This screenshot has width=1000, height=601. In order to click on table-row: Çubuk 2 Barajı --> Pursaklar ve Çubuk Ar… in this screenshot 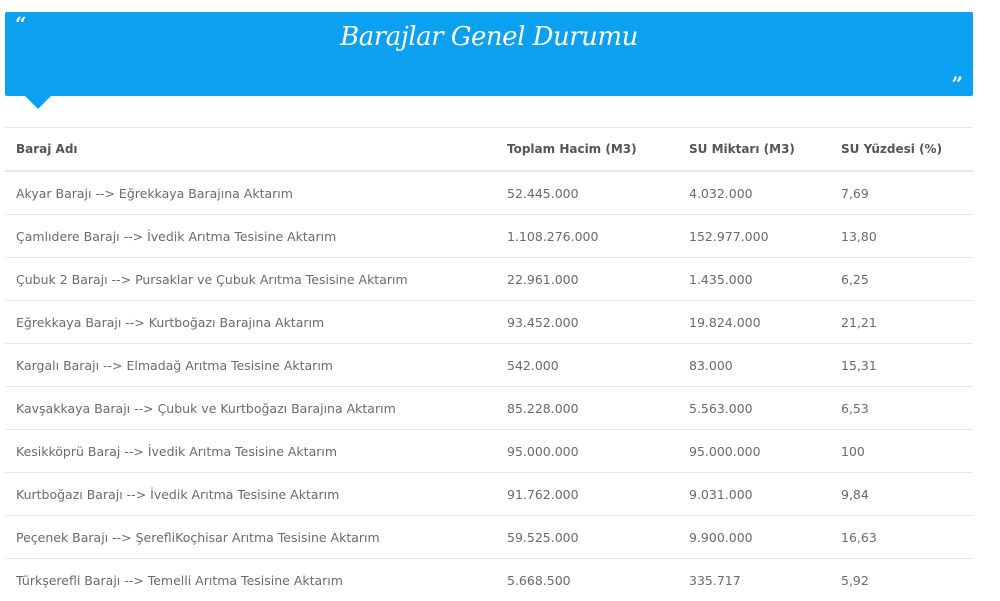, I will do `click(489, 279)`.